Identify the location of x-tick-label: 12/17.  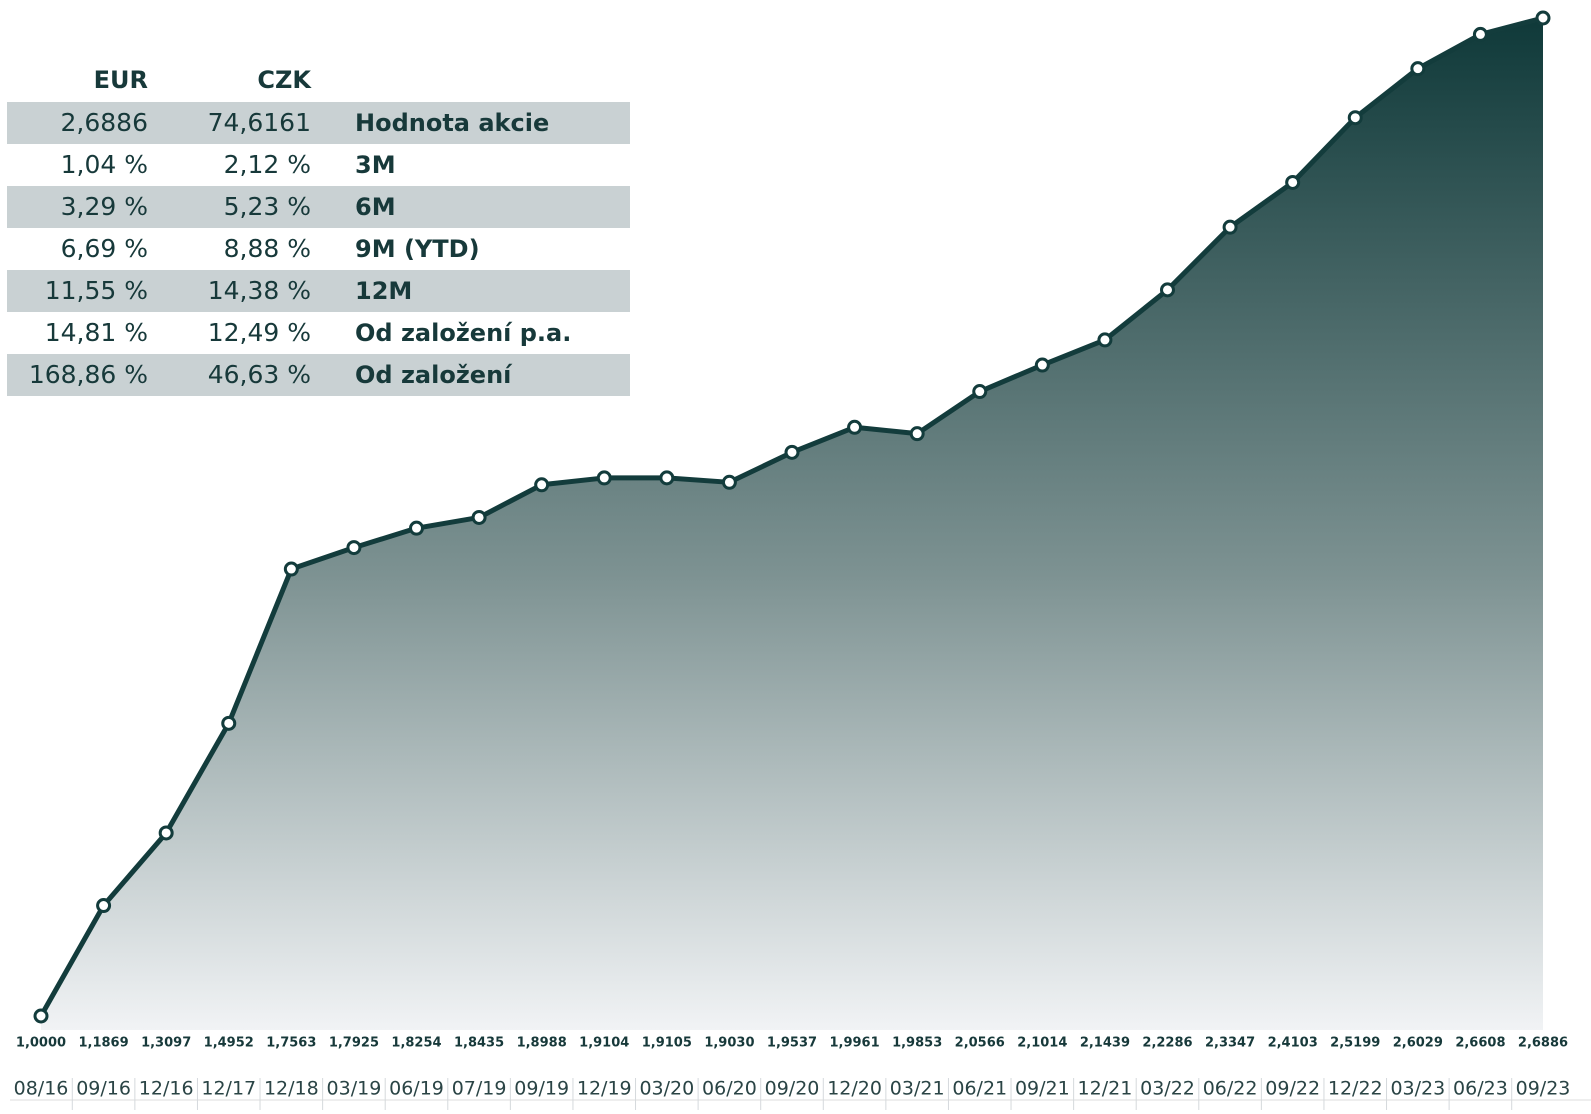
(228, 1089).